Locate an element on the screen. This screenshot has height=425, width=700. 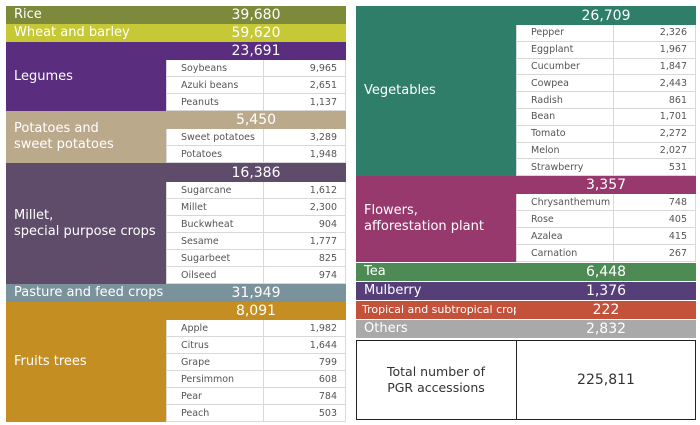
potatoes-label-line2: sweet potatoes is located at coordinates (64, 144).